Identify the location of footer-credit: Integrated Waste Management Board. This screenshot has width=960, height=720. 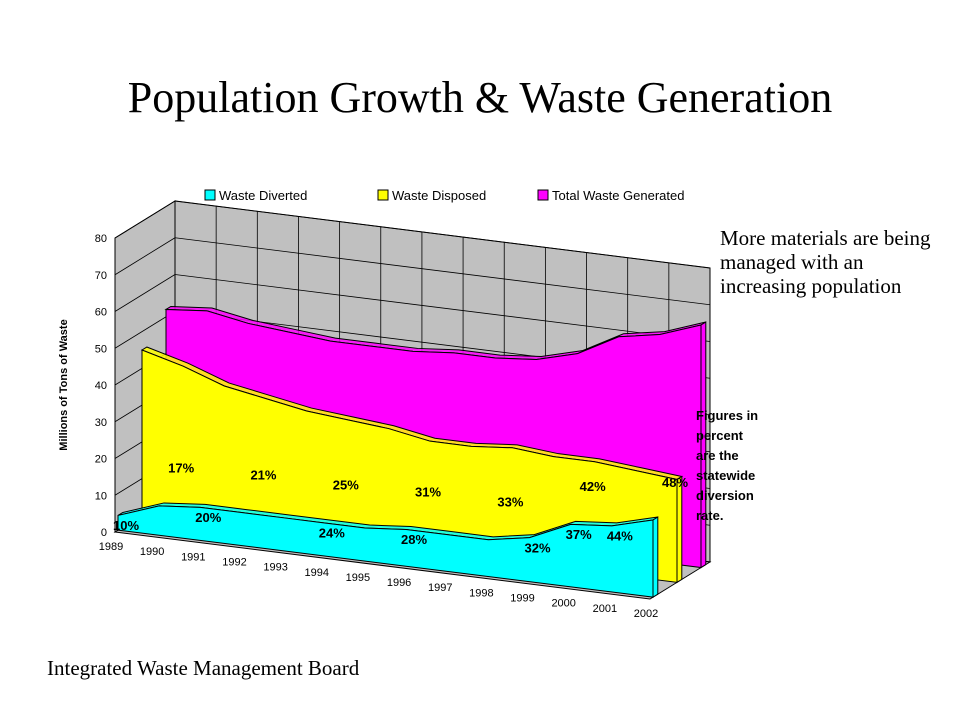
(203, 668).